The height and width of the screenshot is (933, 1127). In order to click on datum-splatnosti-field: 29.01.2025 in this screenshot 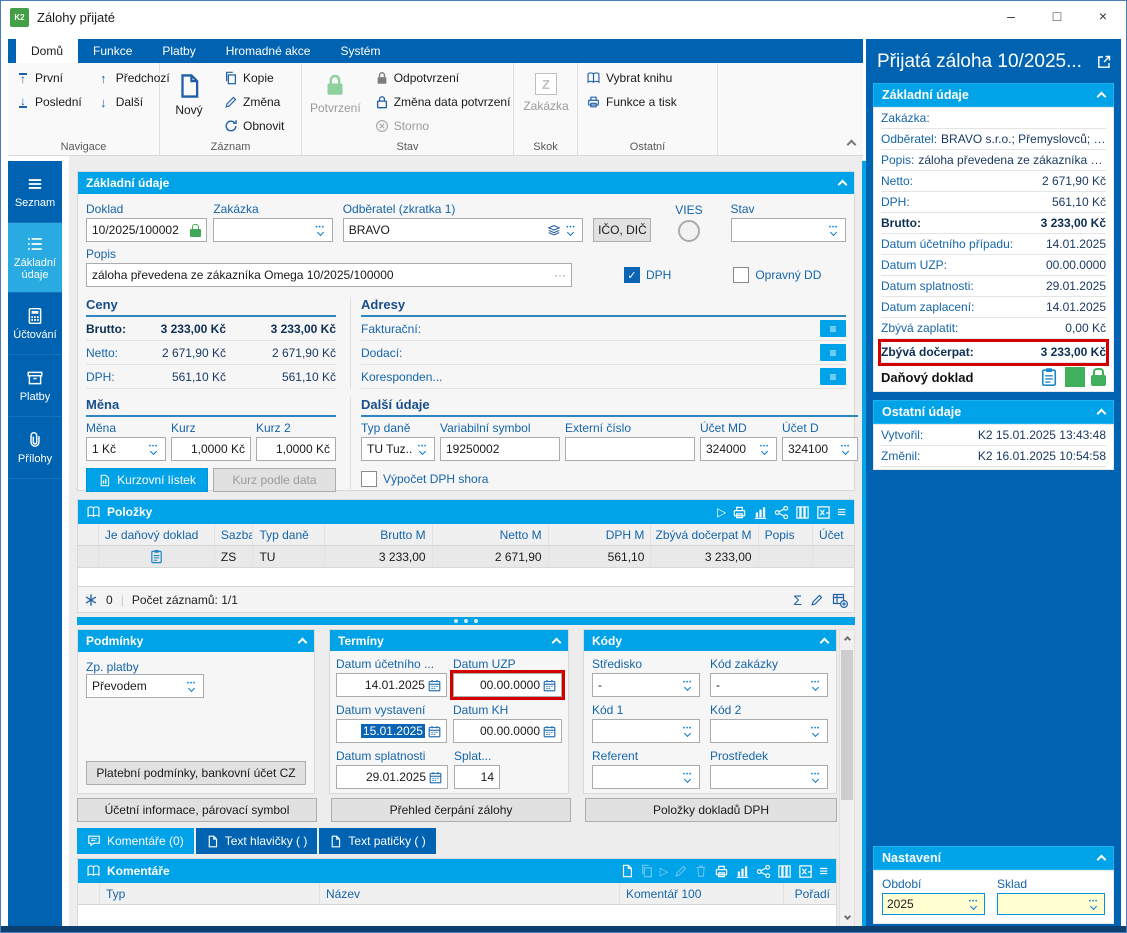, I will do `click(392, 777)`.